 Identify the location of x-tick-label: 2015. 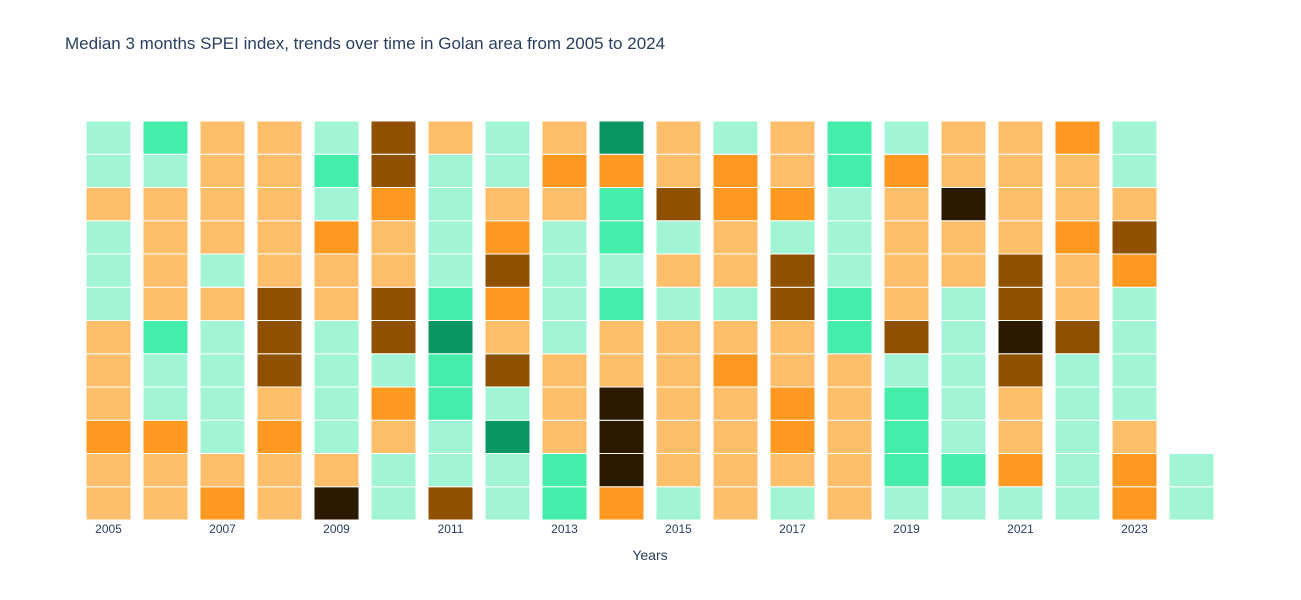
(678, 529).